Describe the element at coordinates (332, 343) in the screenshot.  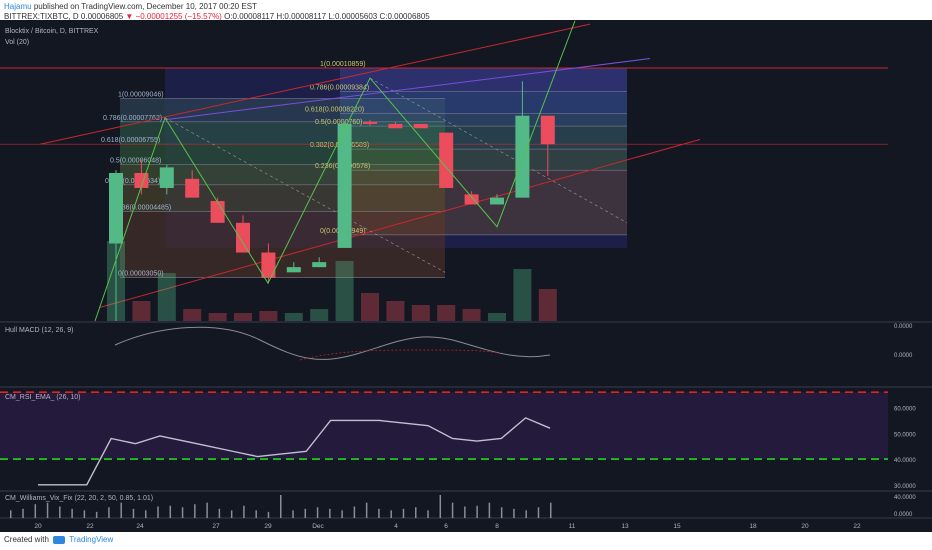
I see `macd-line` at that location.